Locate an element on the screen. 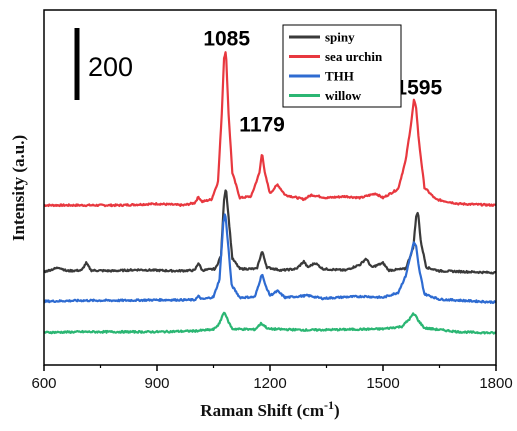  x-axis: 600 900 1200 1500 1800 is located at coordinates (272, 378).